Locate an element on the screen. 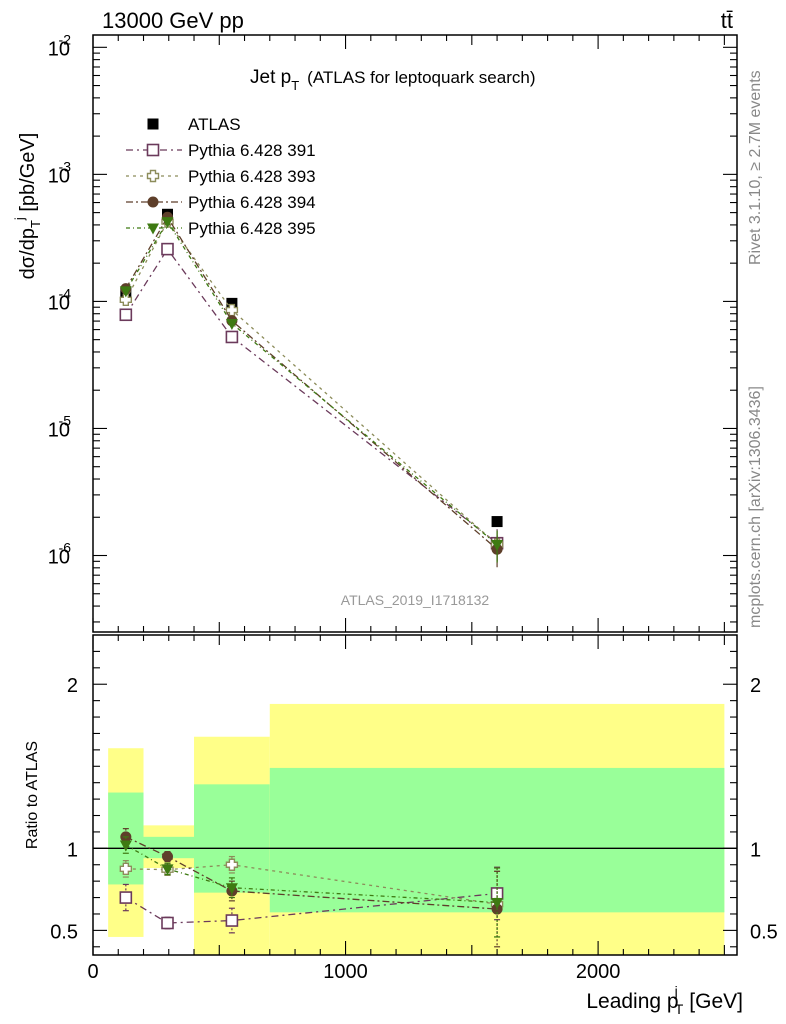 This screenshot has width=786, height=1024. header-final-state: tt̄ is located at coordinates (727, 20).